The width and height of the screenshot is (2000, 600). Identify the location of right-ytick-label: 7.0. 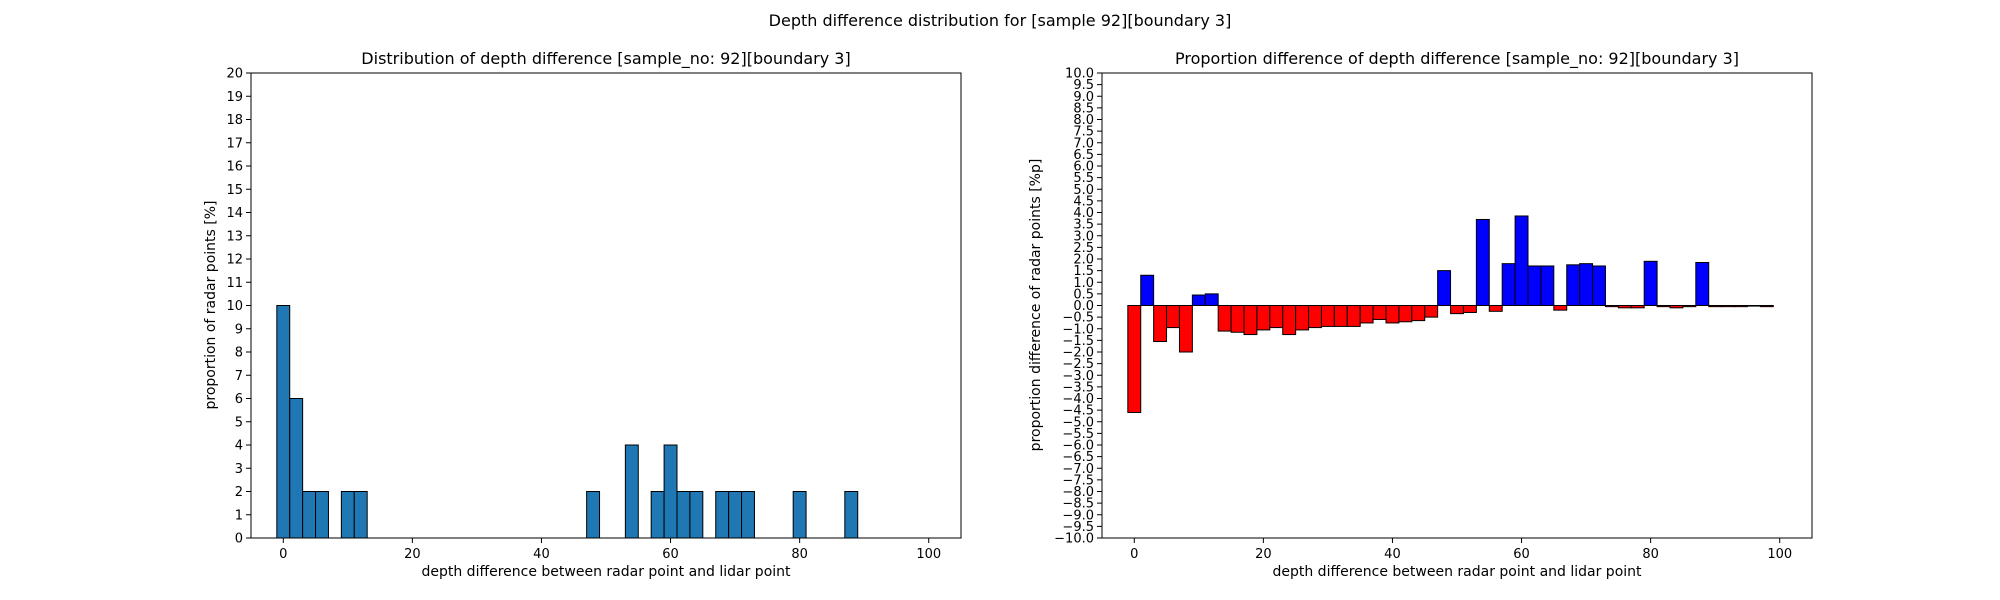
(1083, 143).